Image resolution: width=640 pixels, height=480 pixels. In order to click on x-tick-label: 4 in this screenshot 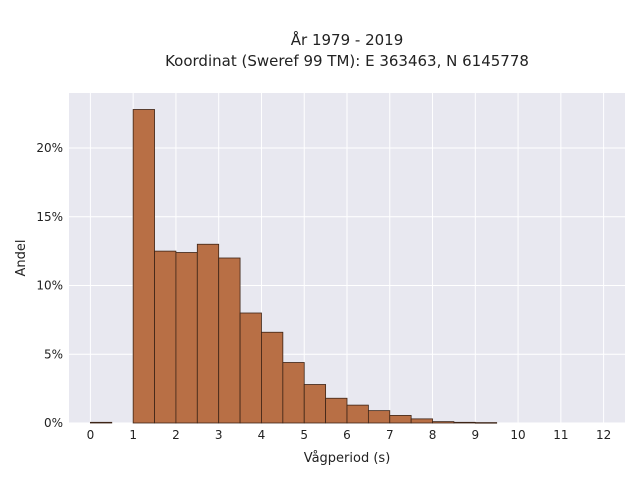, I will do `click(262, 435)`.